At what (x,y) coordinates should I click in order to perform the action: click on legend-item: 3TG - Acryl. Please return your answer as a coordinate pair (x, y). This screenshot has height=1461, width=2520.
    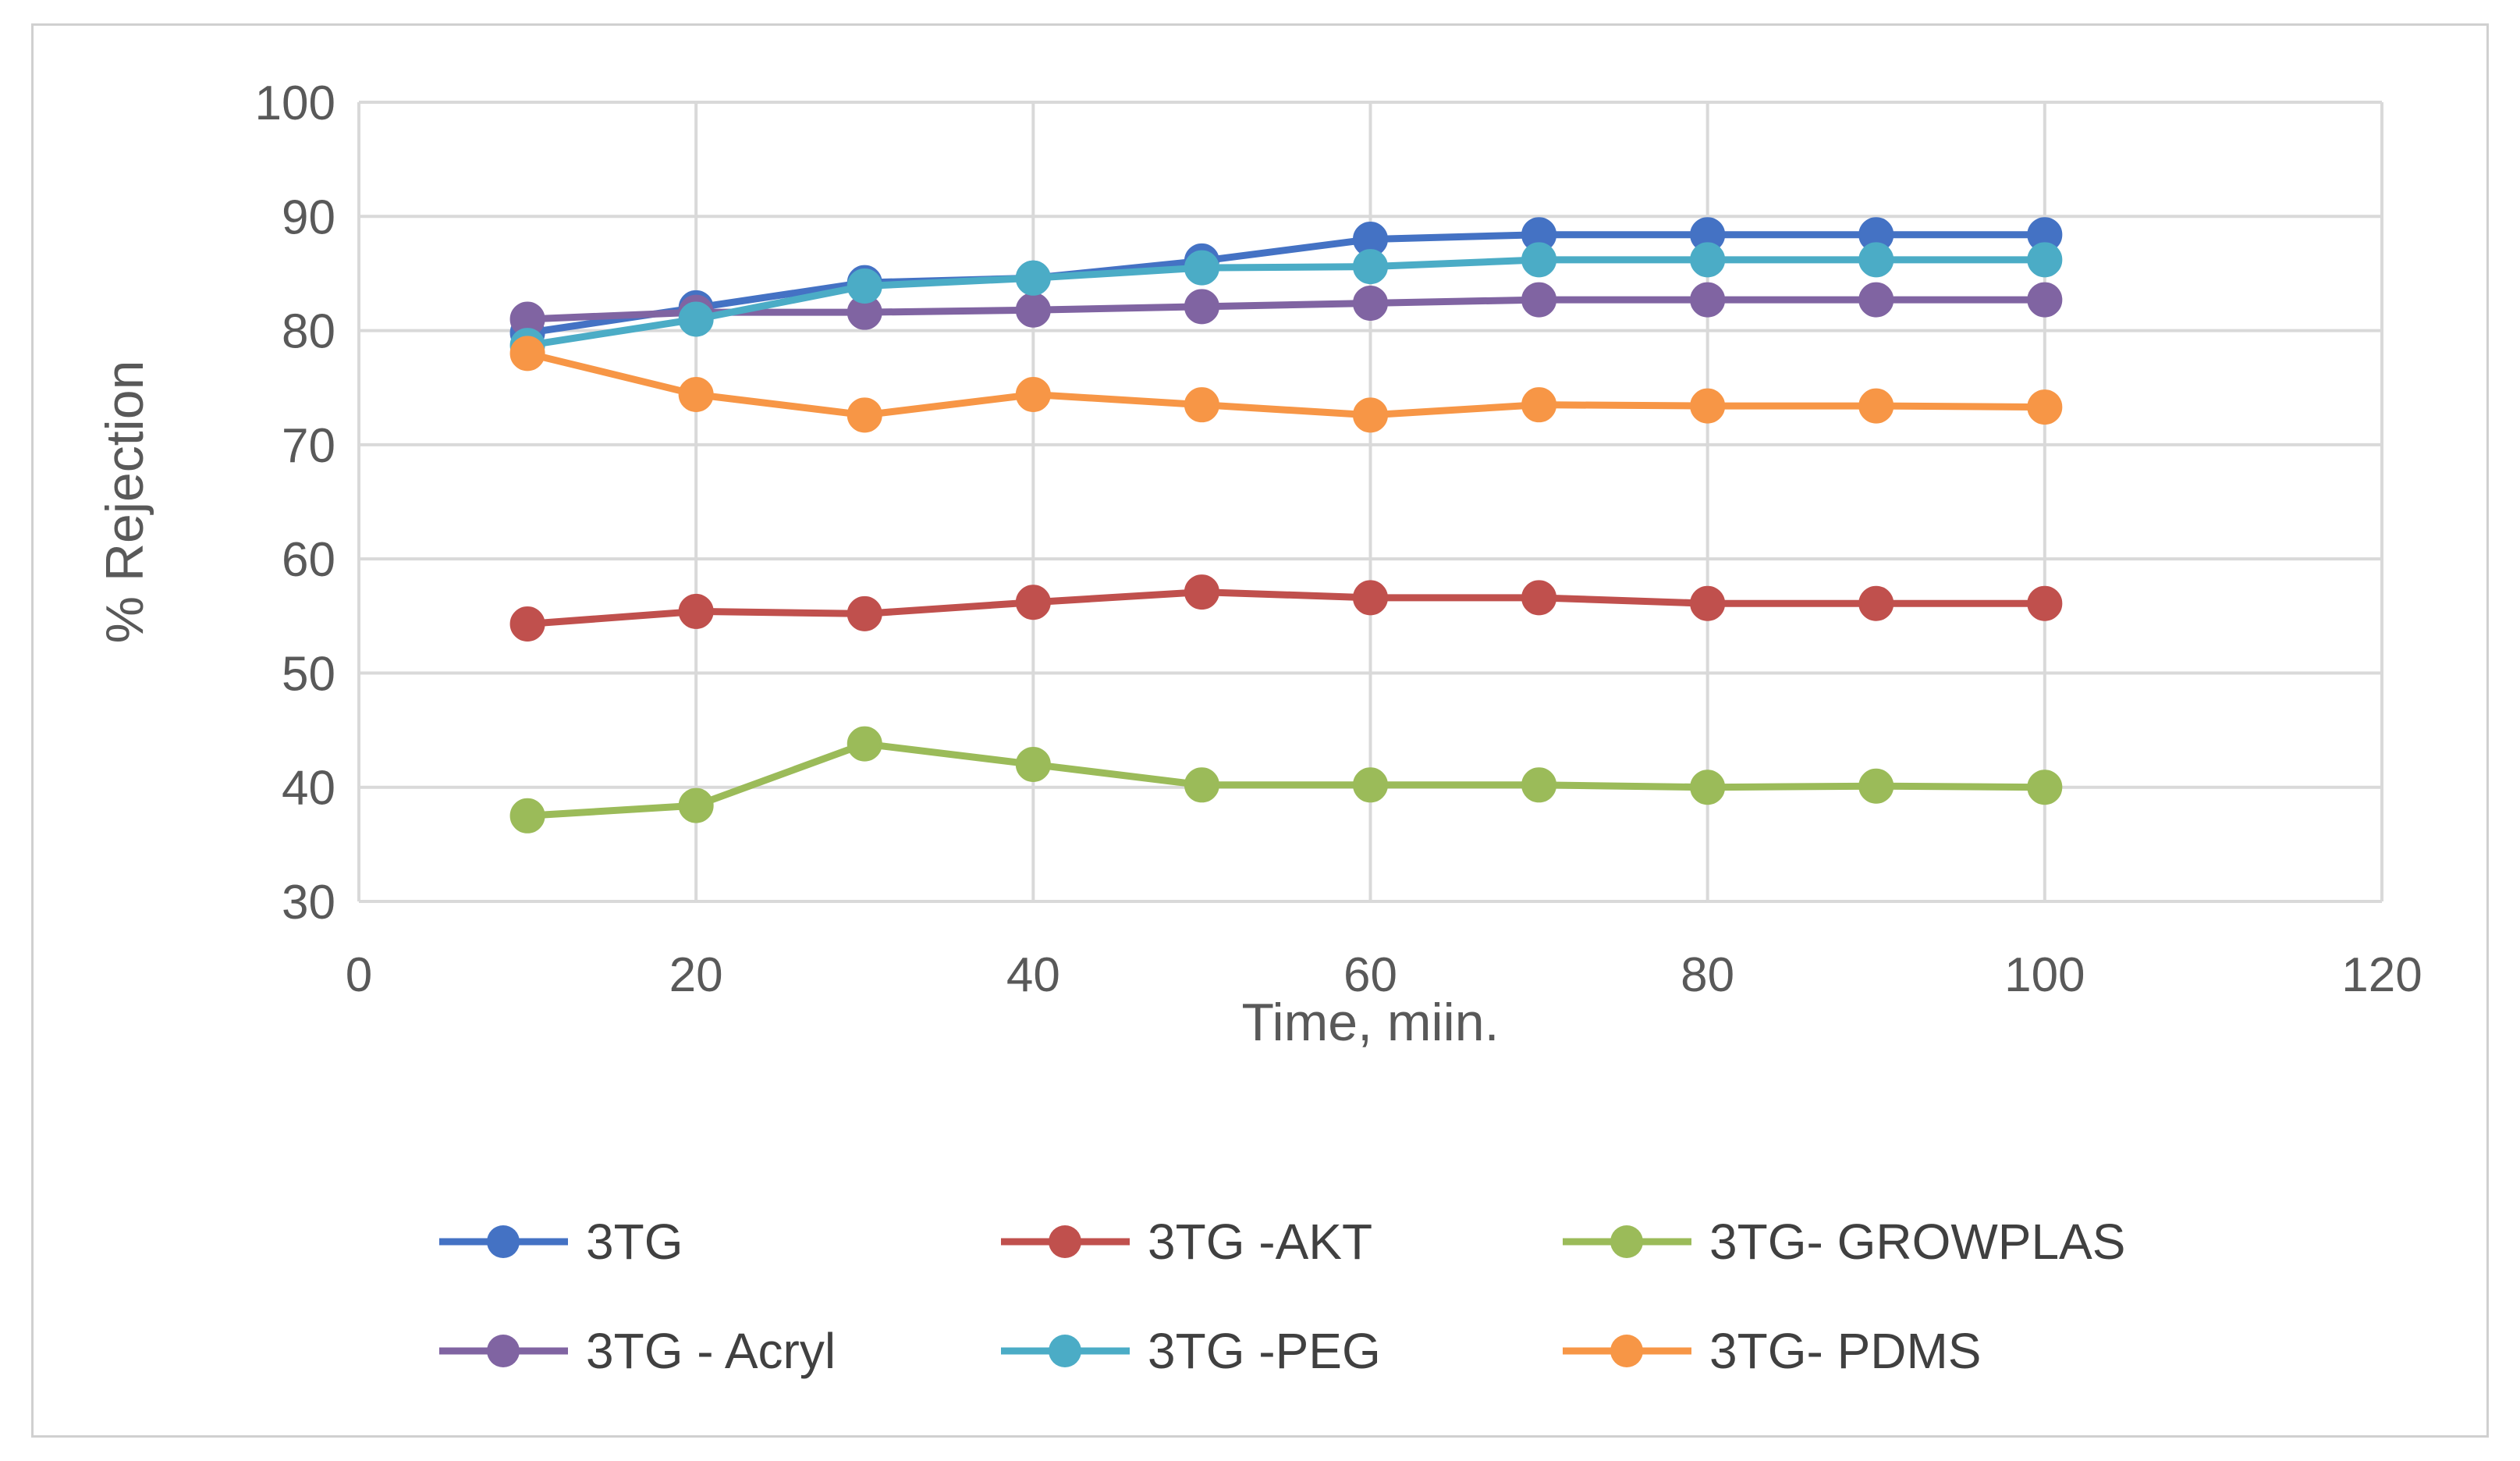
    Looking at the image, I should click on (638, 1351).